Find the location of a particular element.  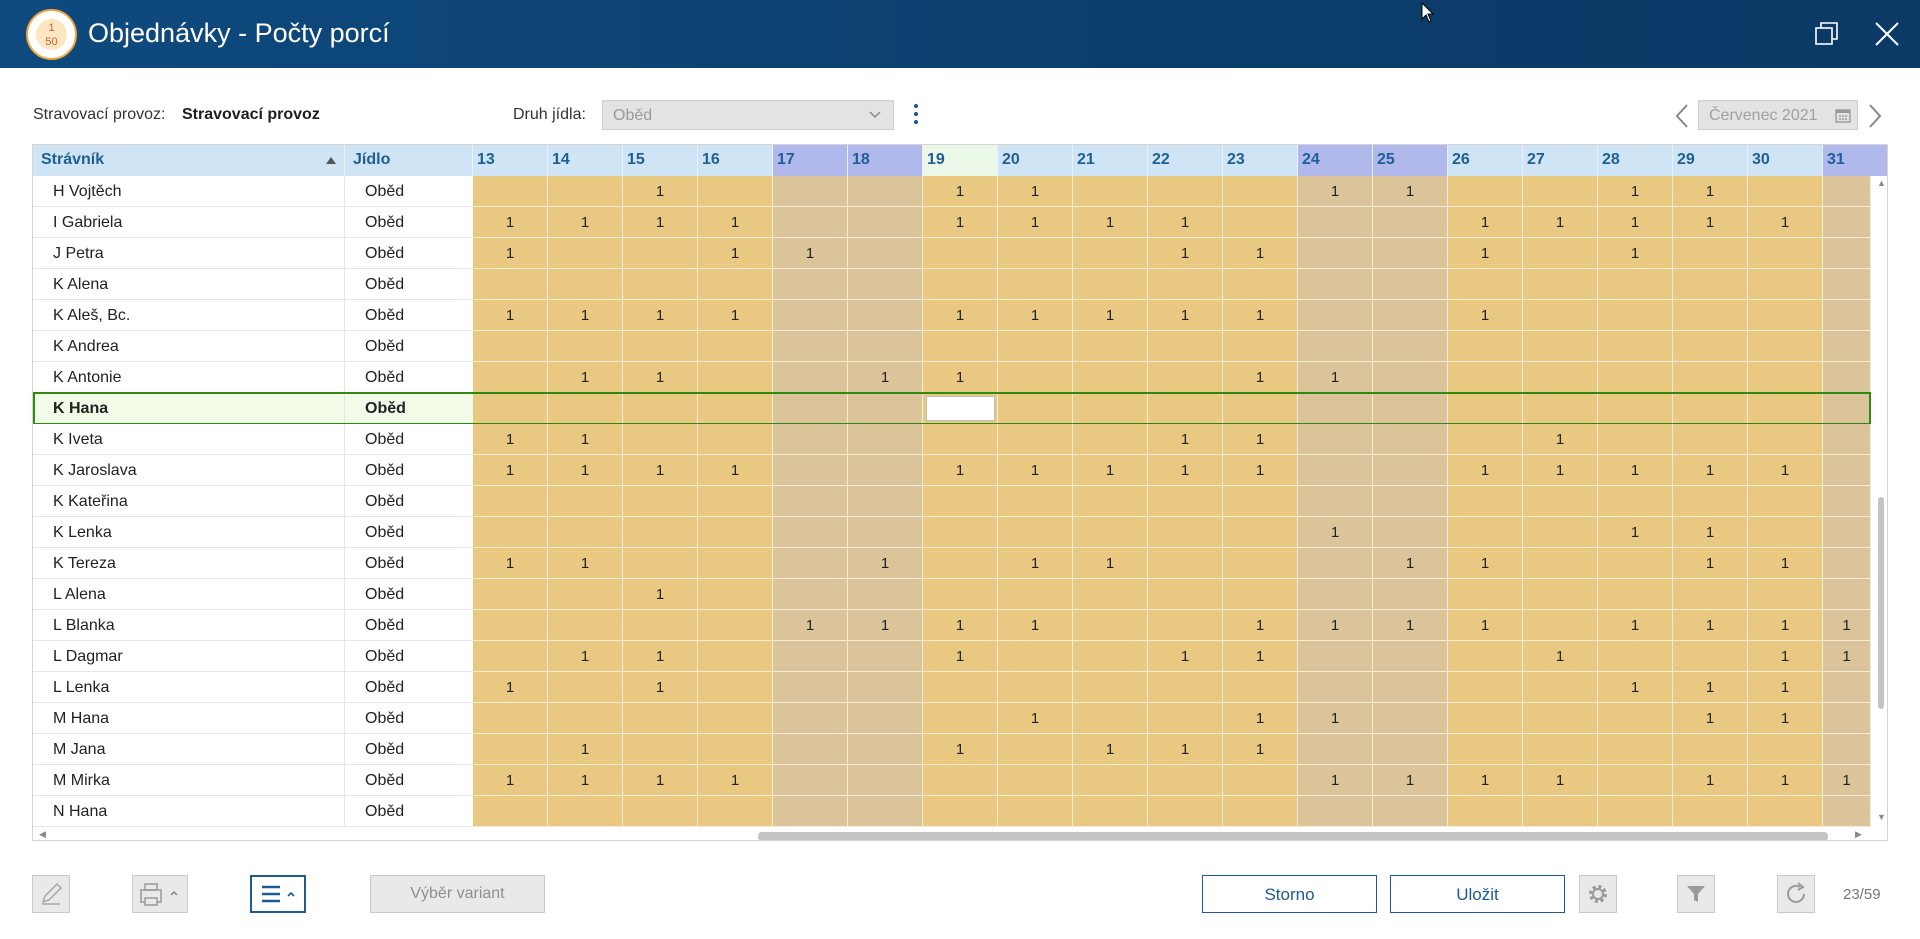

portion-cell-16: 1 is located at coordinates (735, 253).